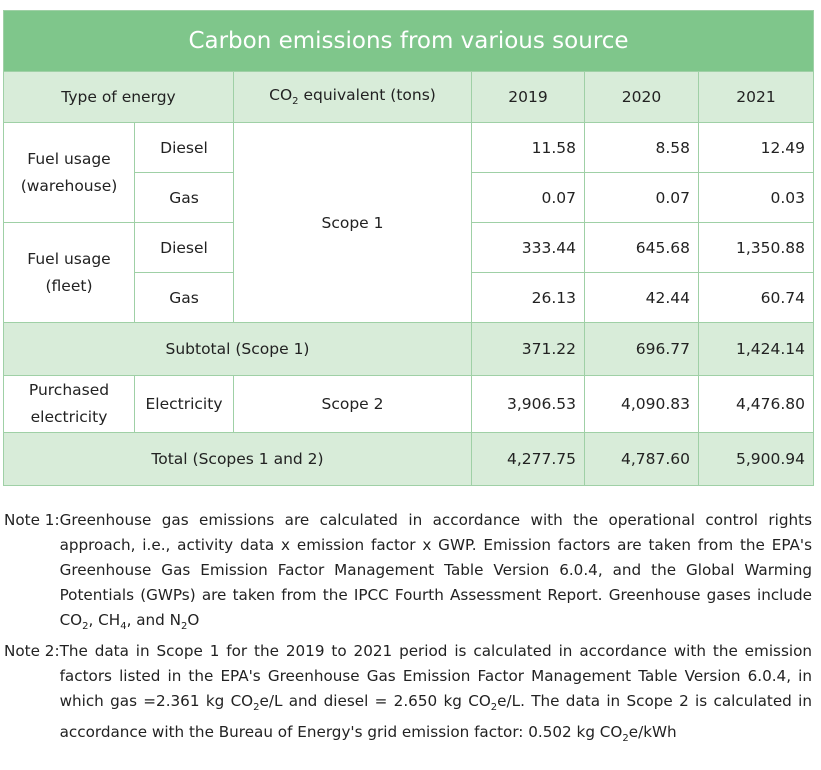 The width and height of the screenshot is (821, 770). Describe the element at coordinates (352, 404) in the screenshot. I see `scope-2-label: Scope 2` at that location.